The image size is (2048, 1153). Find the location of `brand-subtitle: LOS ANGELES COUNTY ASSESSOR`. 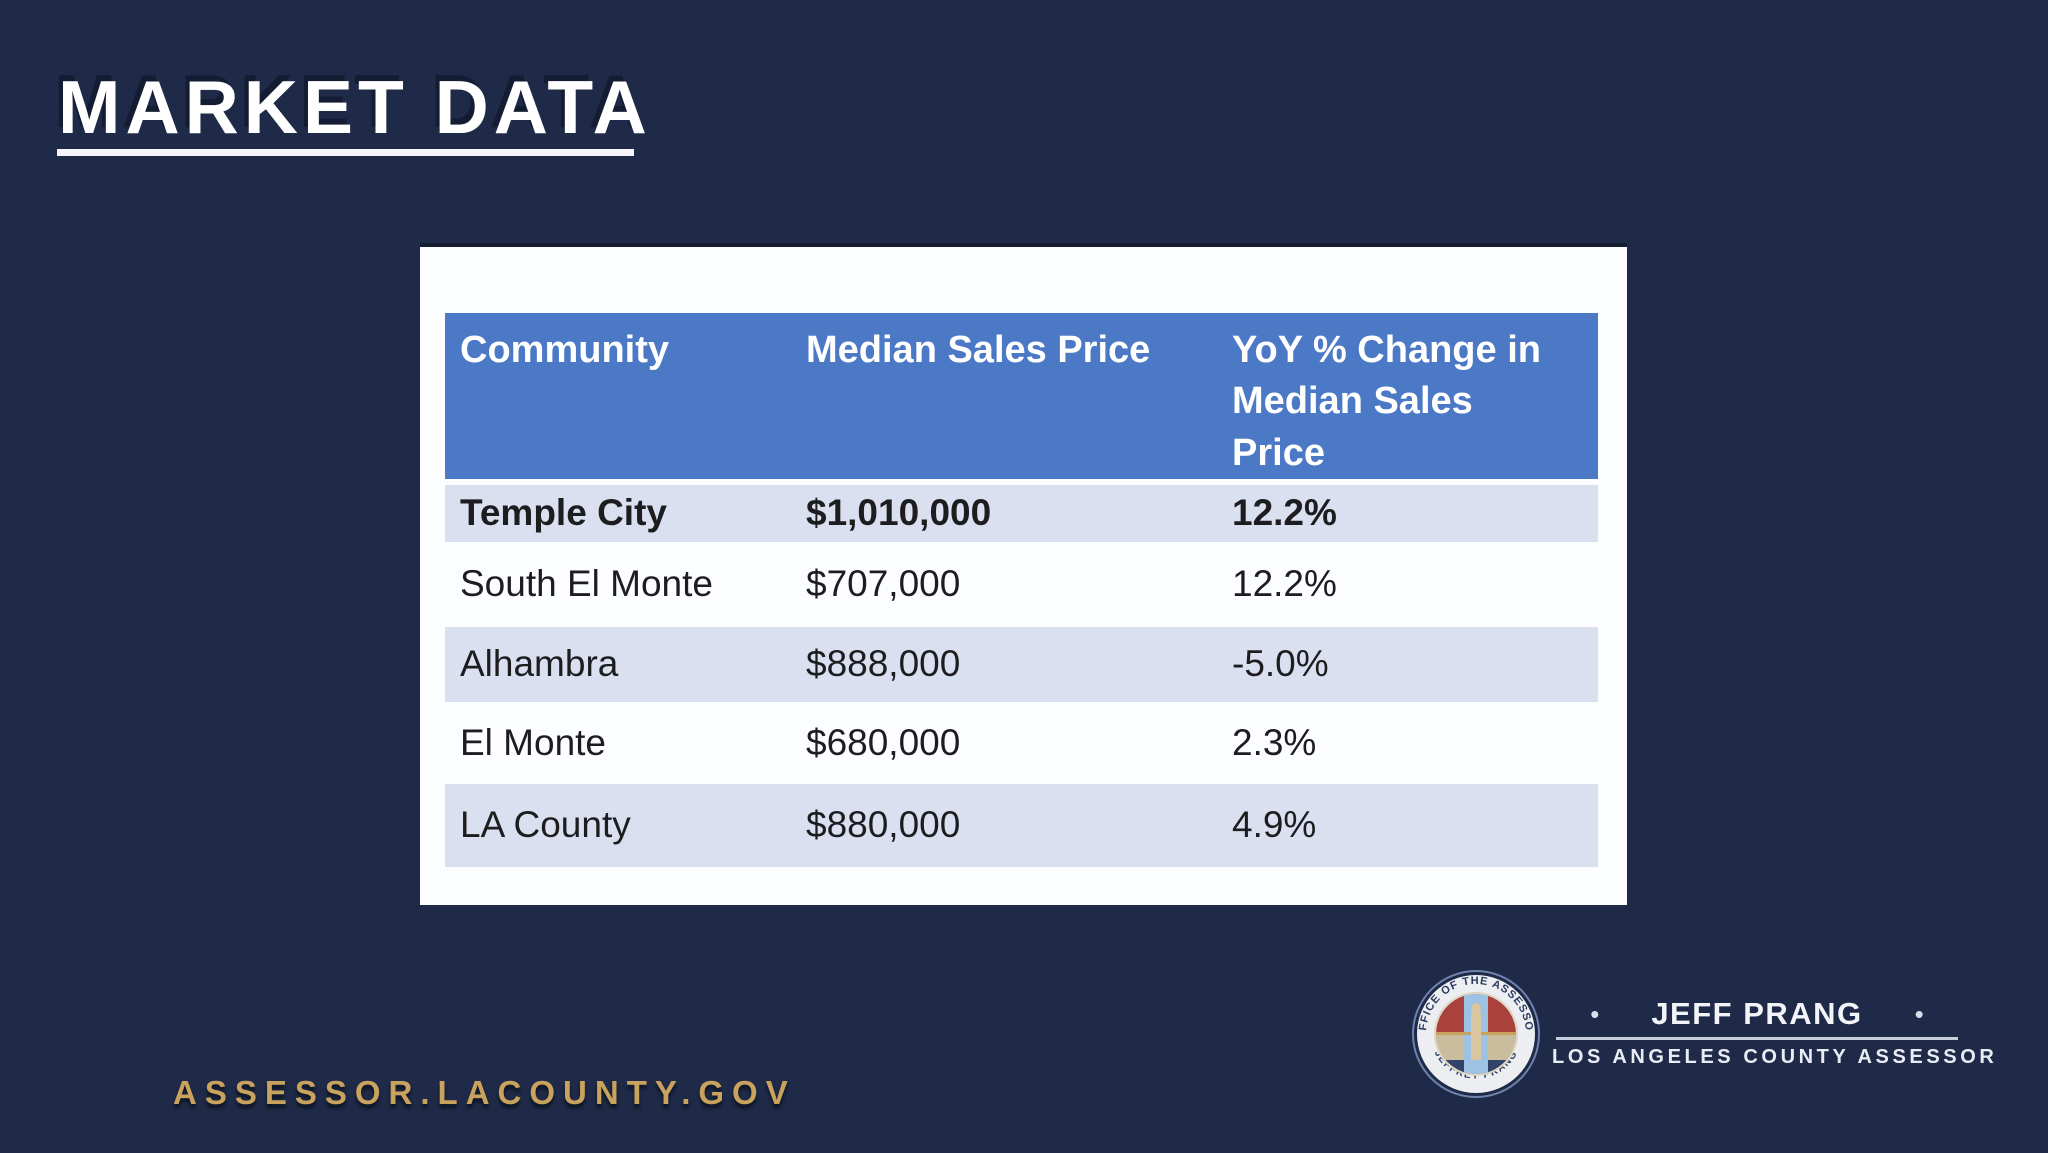

brand-subtitle: LOS ANGELES COUNTY ASSESSOR is located at coordinates (1775, 1057).